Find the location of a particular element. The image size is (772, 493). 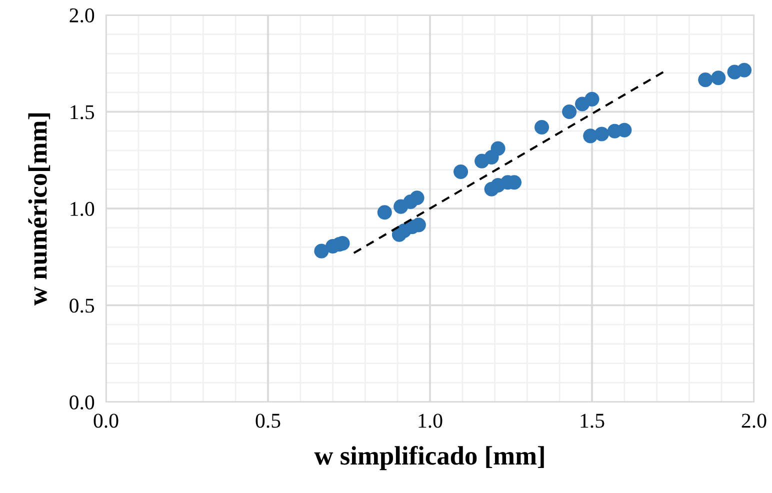

y-tick-label: 1.5 is located at coordinates (82, 112).